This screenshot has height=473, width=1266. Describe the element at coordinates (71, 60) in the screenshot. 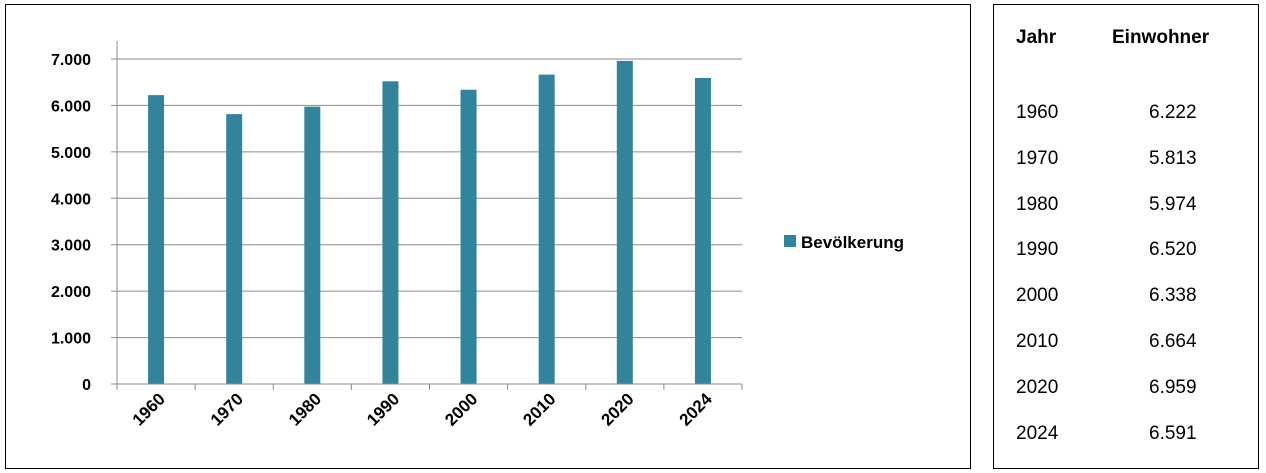

I see `y-tick-label: 7.000` at that location.